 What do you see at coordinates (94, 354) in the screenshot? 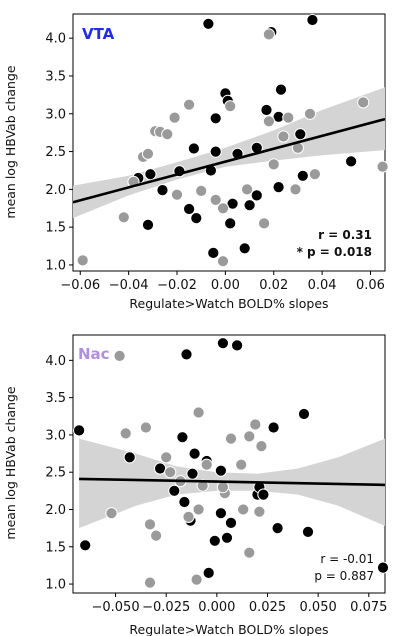
I see `nac-title: Nac` at bounding box center [94, 354].